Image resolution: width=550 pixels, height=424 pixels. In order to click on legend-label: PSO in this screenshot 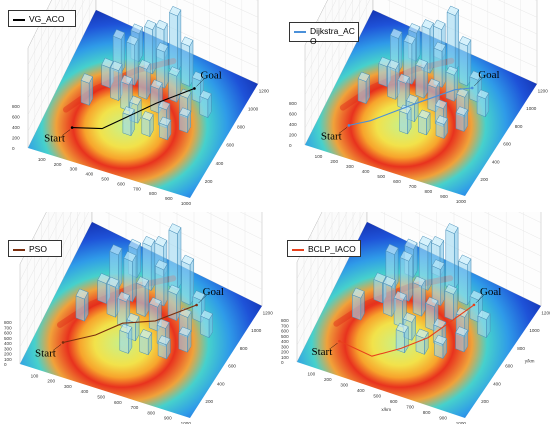, I will do `click(38, 249)`.